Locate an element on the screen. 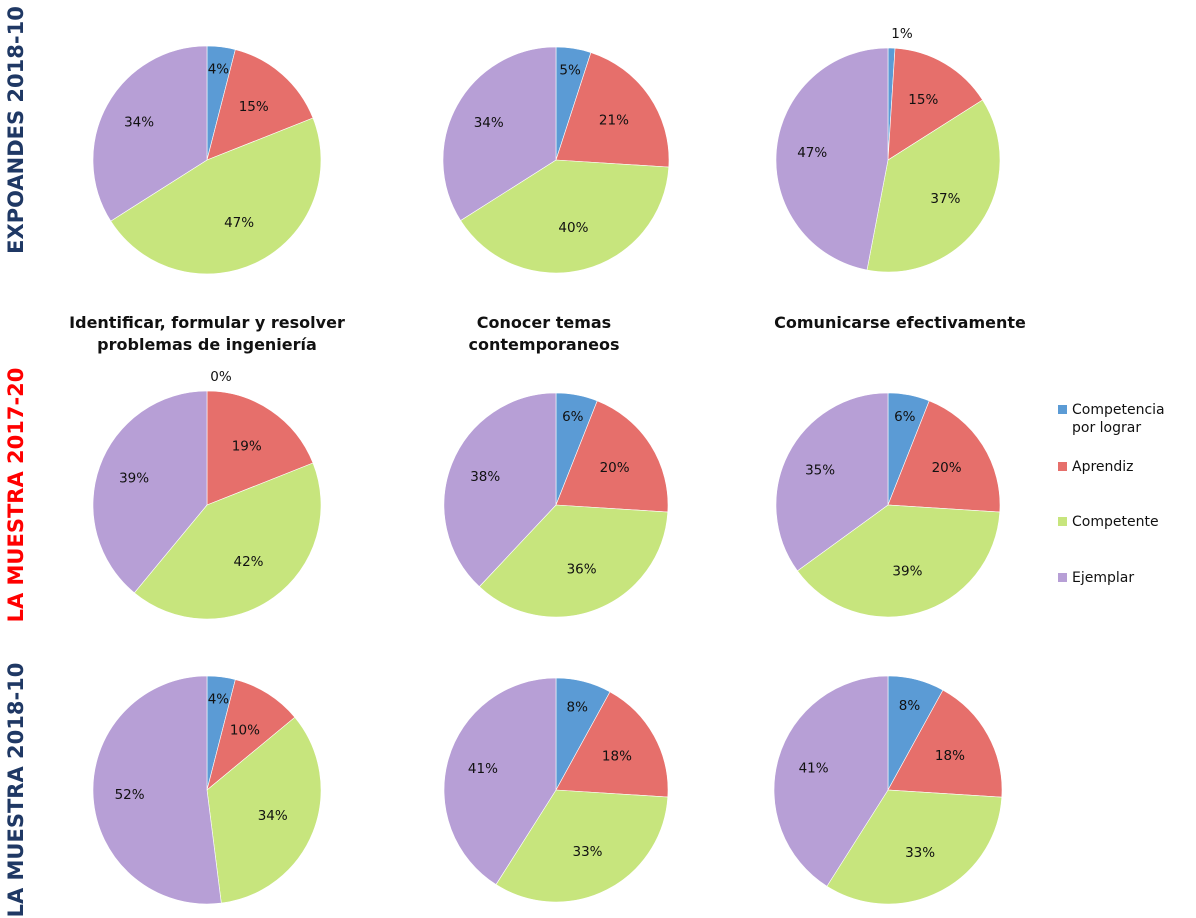 This screenshot has width=1196, height=918. pie-data-label: 52% is located at coordinates (130, 795).